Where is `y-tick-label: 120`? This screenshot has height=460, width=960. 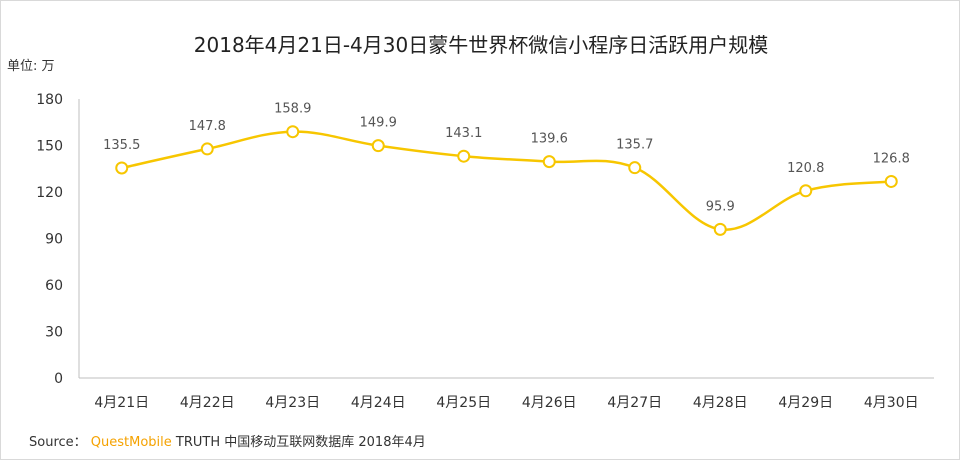
y-tick-label: 120 is located at coordinates (49, 193).